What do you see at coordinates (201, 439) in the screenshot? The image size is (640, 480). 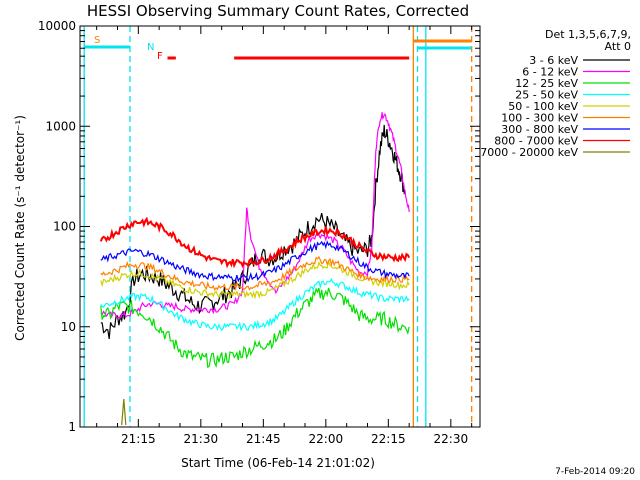 I see `x-tick-label-1: 21:30` at bounding box center [201, 439].